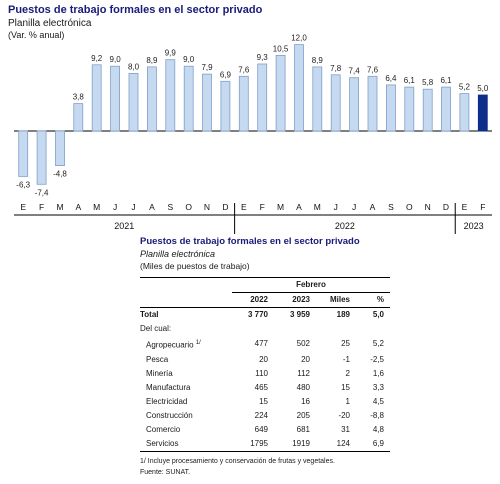 The width and height of the screenshot is (500, 484). I want to click on row-label: Minería, so click(186, 374).